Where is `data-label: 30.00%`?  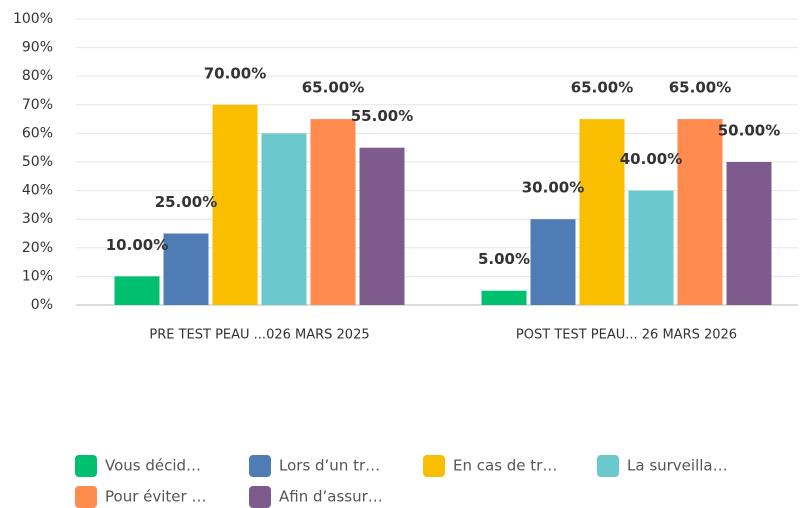 data-label: 30.00% is located at coordinates (553, 188).